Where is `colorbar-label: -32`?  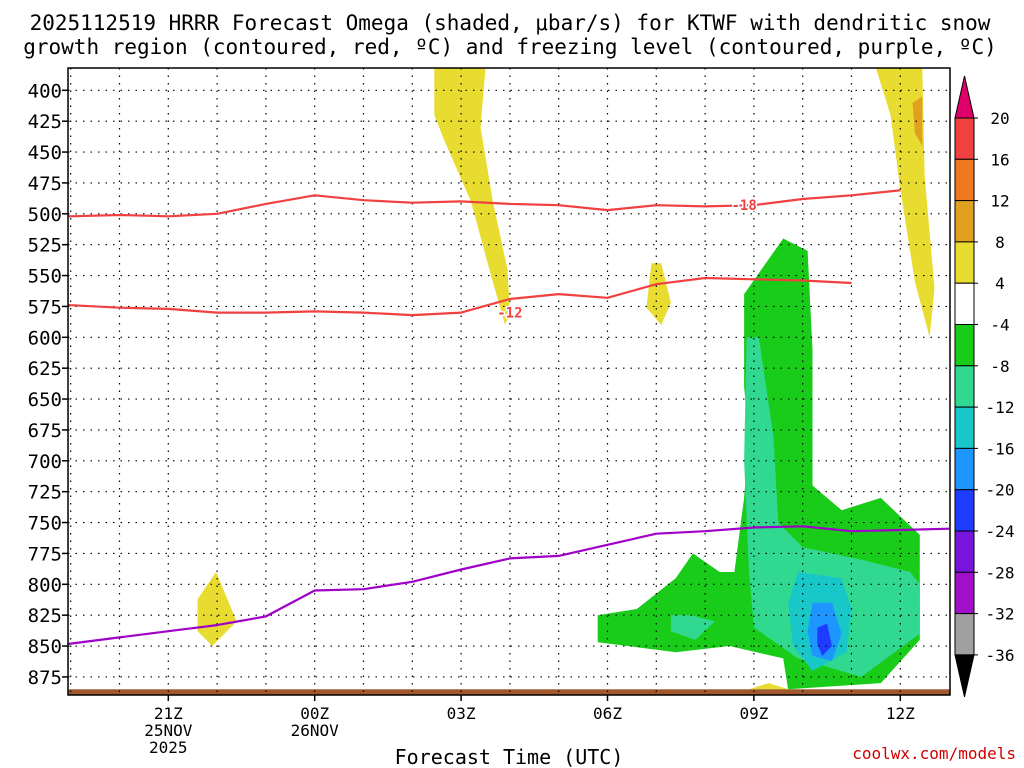
colorbar-label: -32 is located at coordinates (1000, 614).